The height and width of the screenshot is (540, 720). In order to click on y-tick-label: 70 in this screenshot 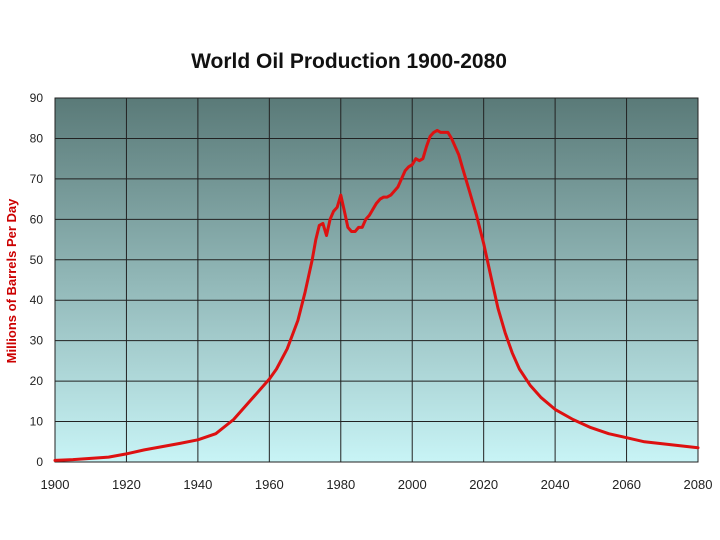, I will do `click(37, 179)`.